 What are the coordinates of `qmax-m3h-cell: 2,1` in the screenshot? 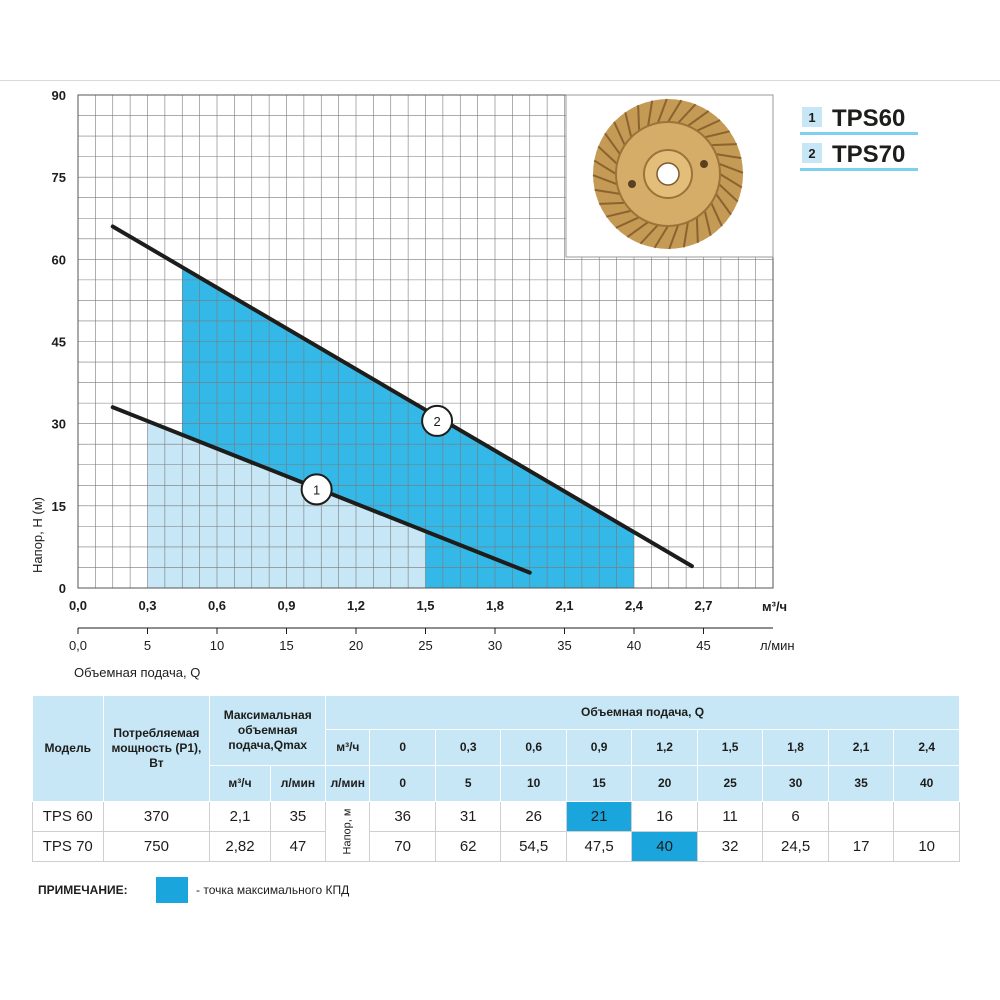 It's located at (240, 816).